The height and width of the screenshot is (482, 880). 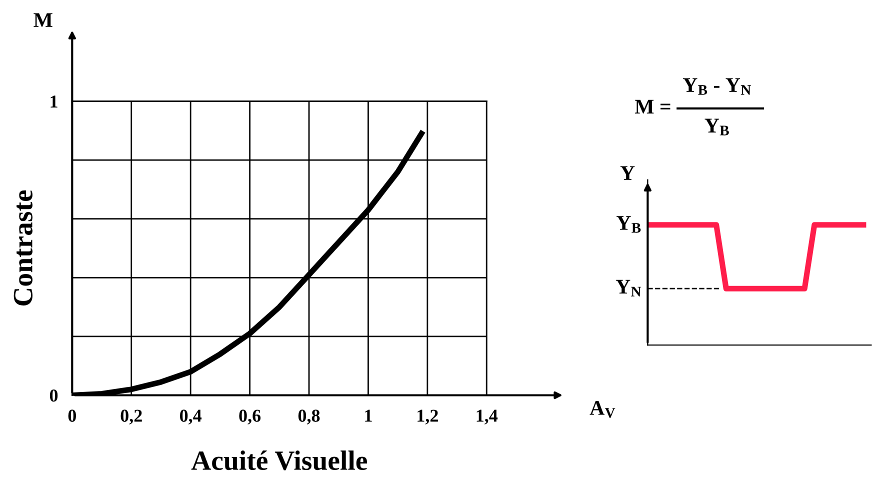 I want to click on x-tick-label: 1,2, so click(x=428, y=417).